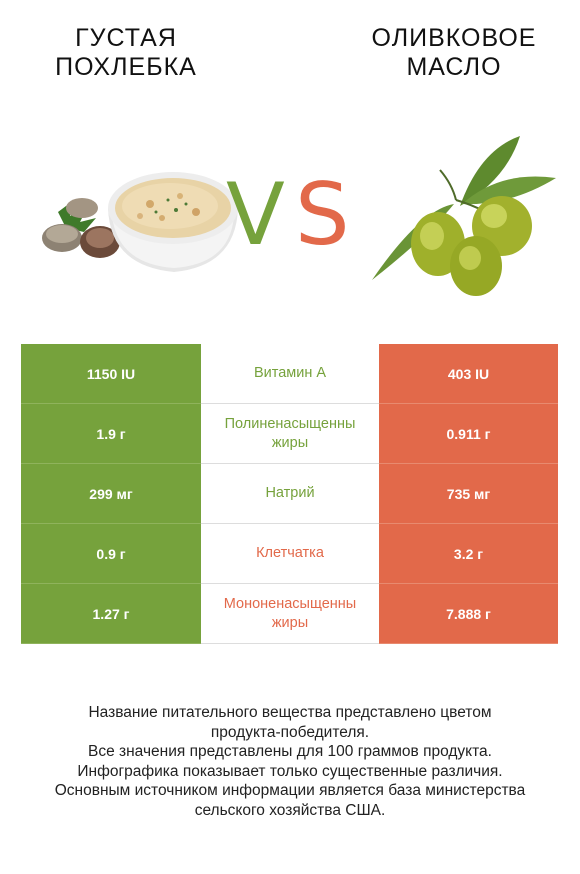 This screenshot has width=580, height=874. I want to click on nutrient-name: Натрий, so click(290, 493).